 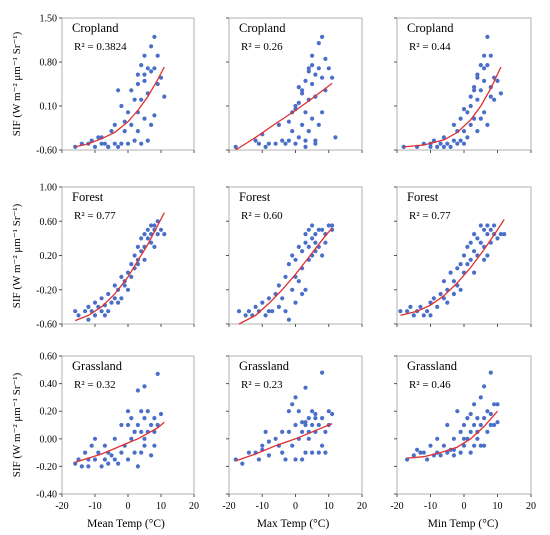 What do you see at coordinates (119, 267) in the screenshot?
I see `fit-line` at bounding box center [119, 267].